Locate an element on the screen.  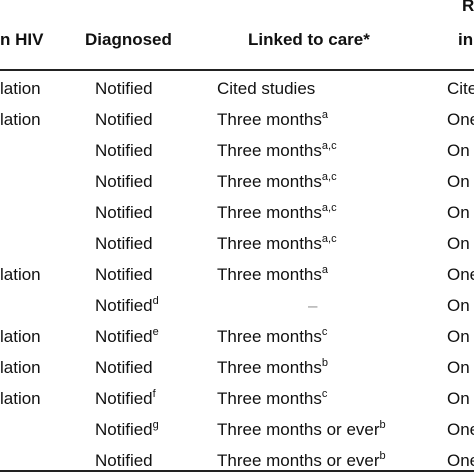
table-cell: Notifiedf is located at coordinates (125, 399).